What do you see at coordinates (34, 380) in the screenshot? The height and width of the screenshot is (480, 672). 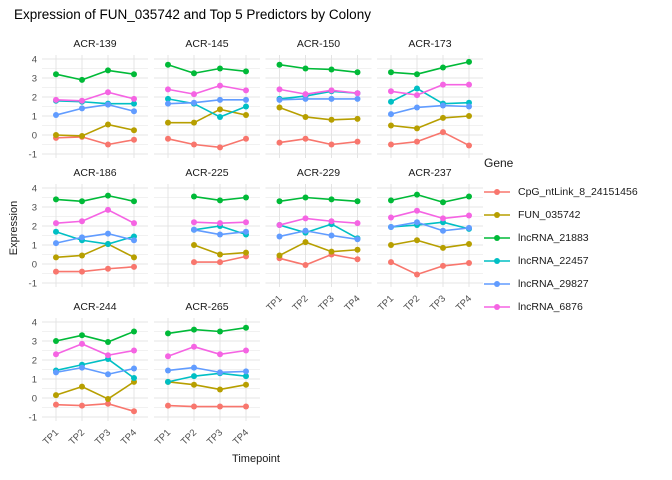 I see `y-tick-label: 1` at bounding box center [34, 380].